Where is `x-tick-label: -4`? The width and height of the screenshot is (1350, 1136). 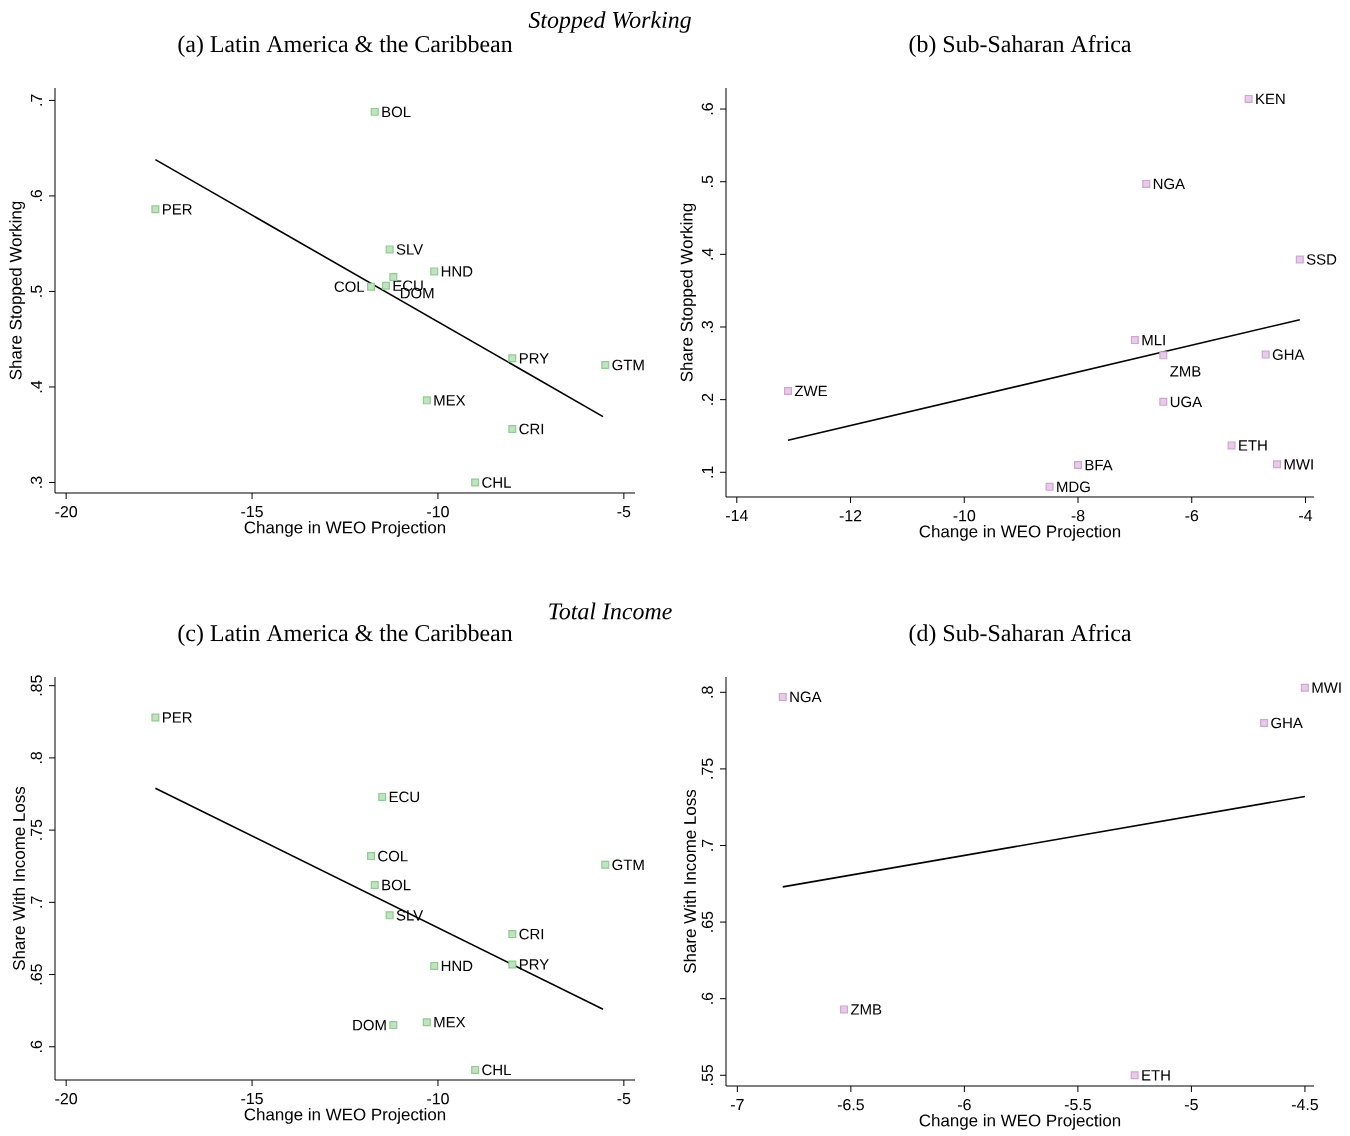 x-tick-label: -4 is located at coordinates (1306, 515).